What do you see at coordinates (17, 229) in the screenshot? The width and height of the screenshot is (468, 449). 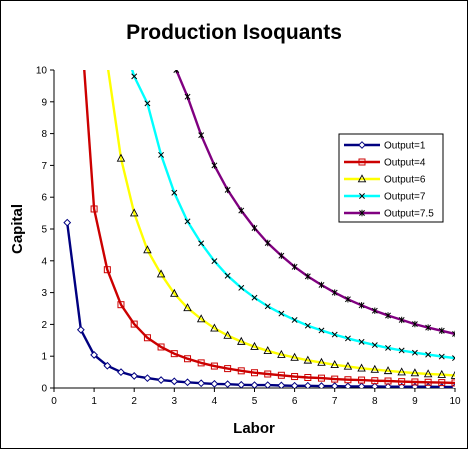 I see `y-axis-label: Capital` at bounding box center [17, 229].